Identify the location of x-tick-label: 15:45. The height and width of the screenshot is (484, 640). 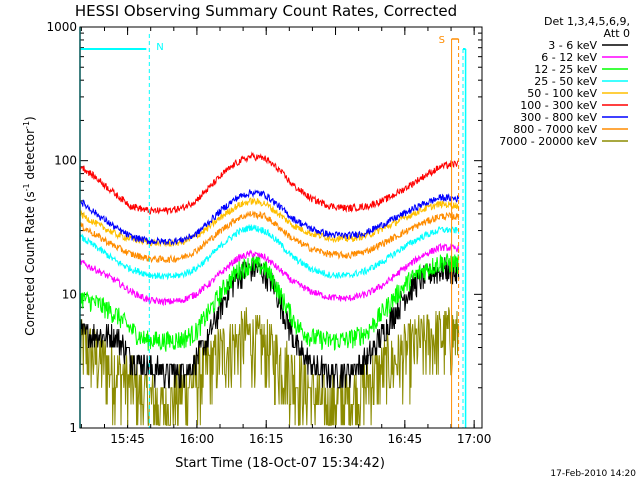
(127, 439).